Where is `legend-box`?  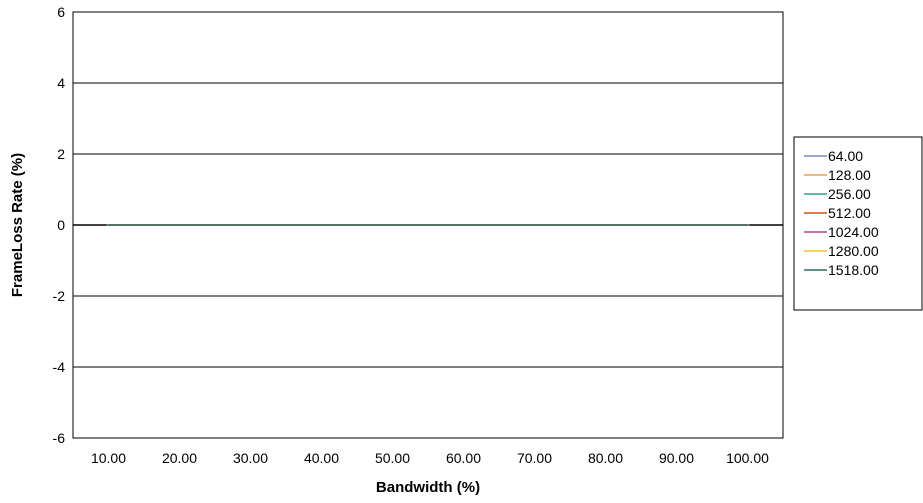
legend-box is located at coordinates (858, 223).